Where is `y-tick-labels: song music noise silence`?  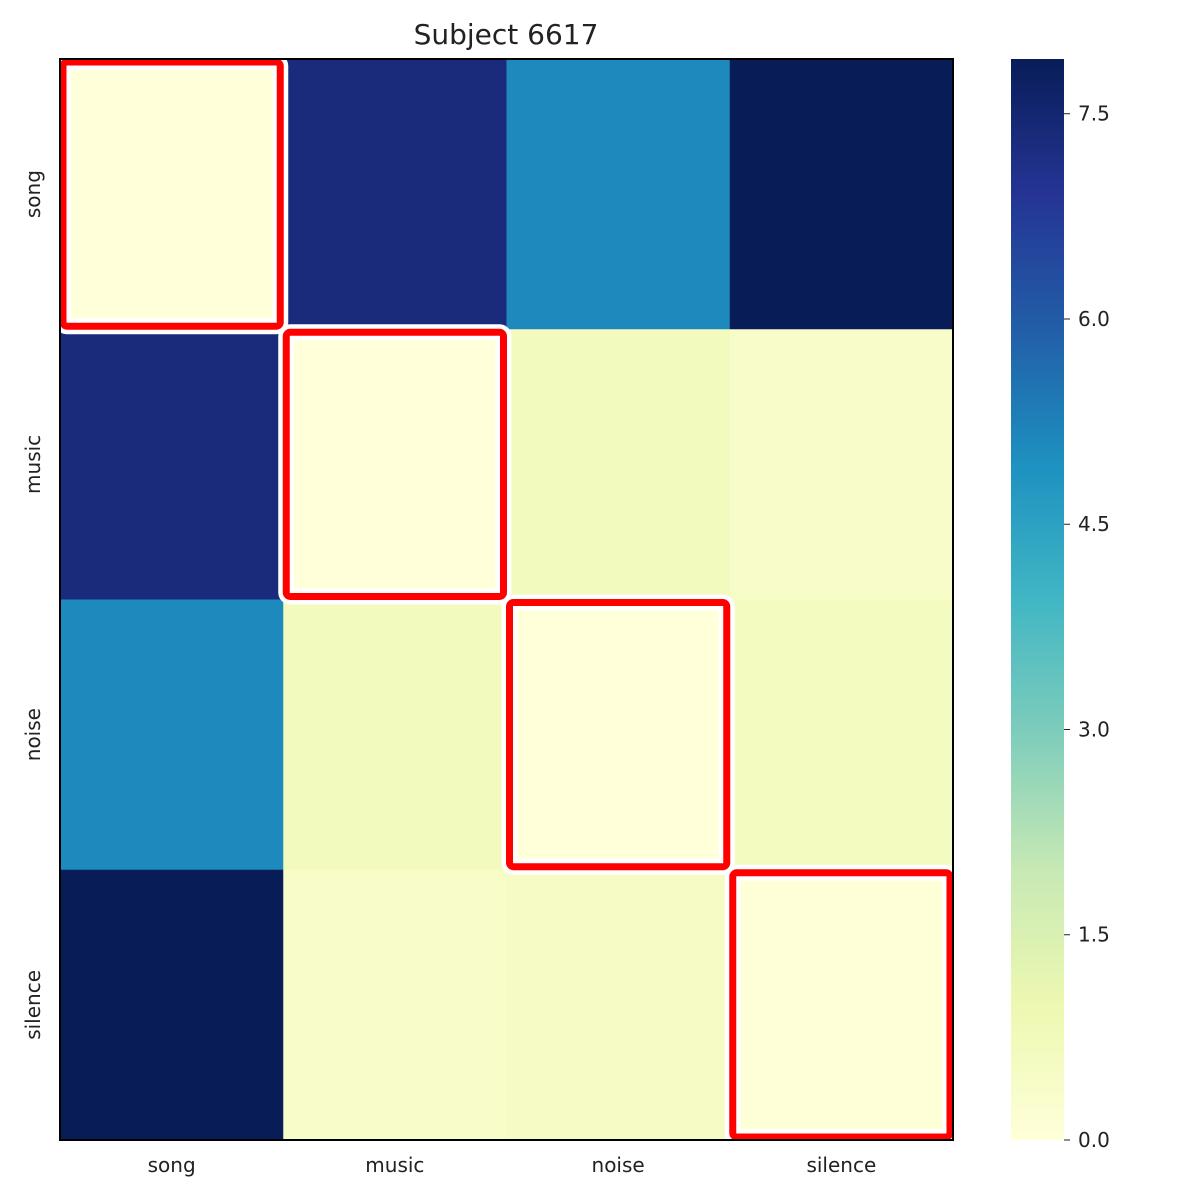
y-tick-labels: song music noise silence is located at coordinates (33, 605).